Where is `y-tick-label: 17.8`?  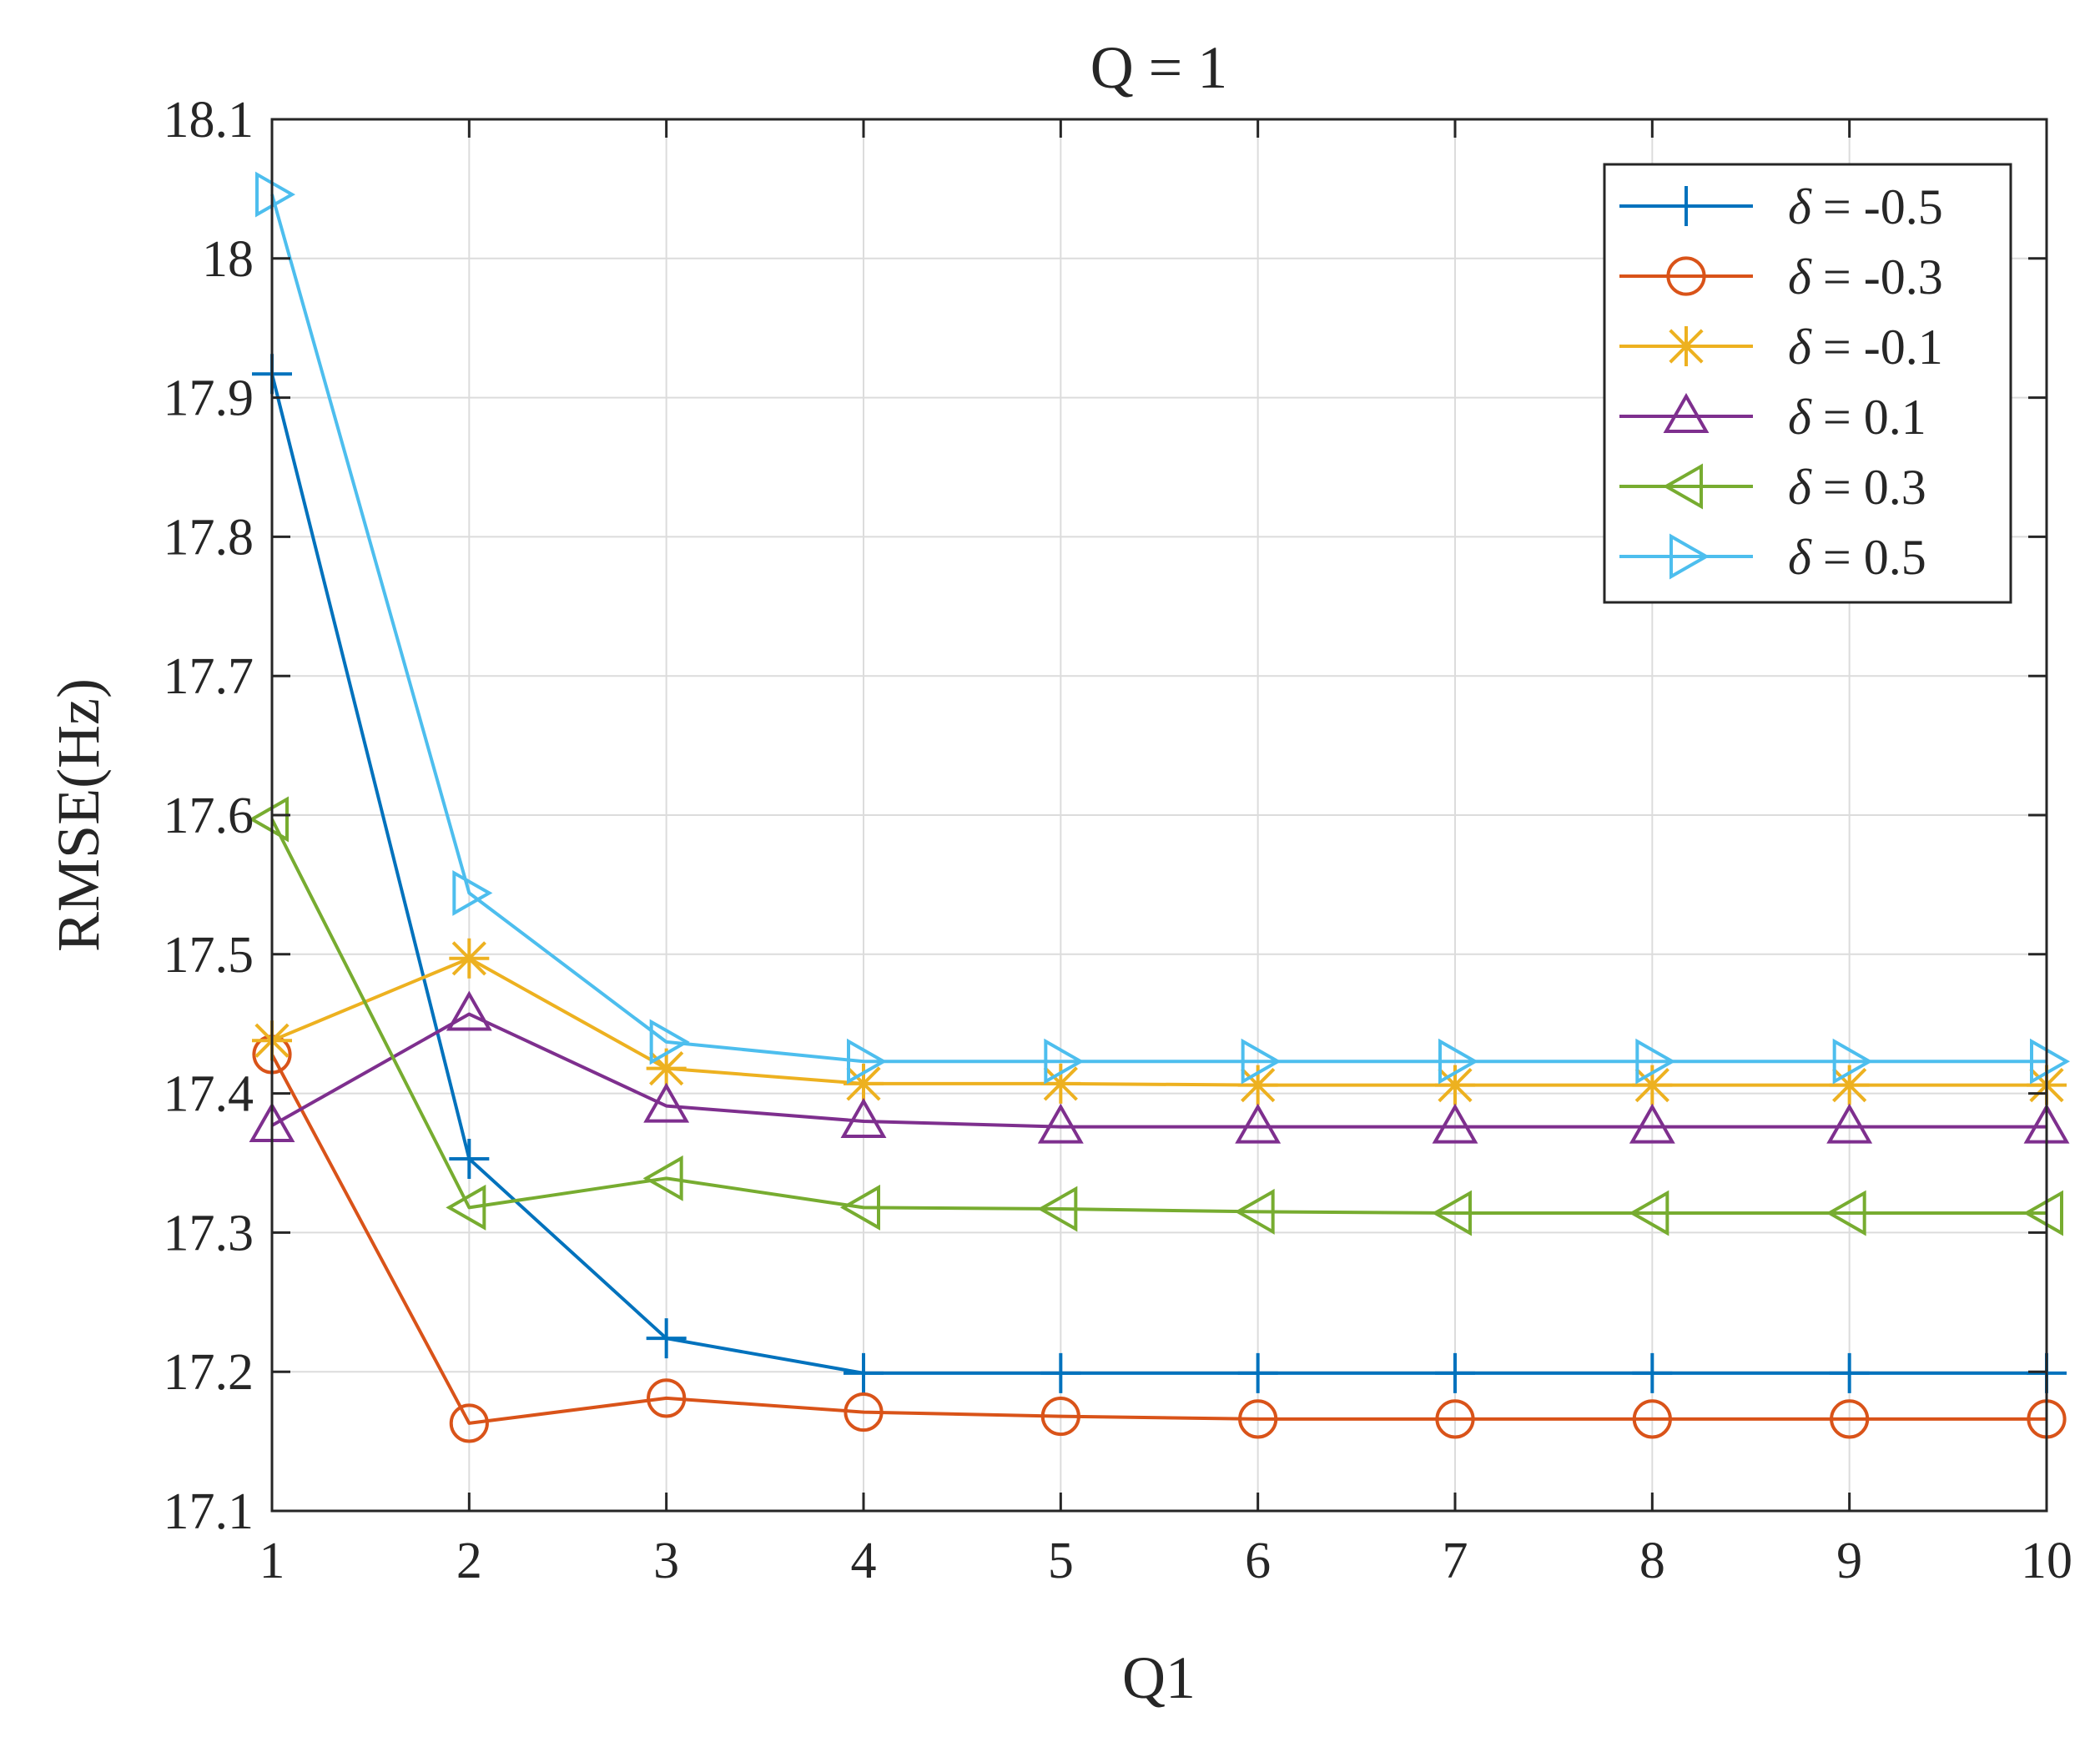 y-tick-label: 17.8 is located at coordinates (209, 537).